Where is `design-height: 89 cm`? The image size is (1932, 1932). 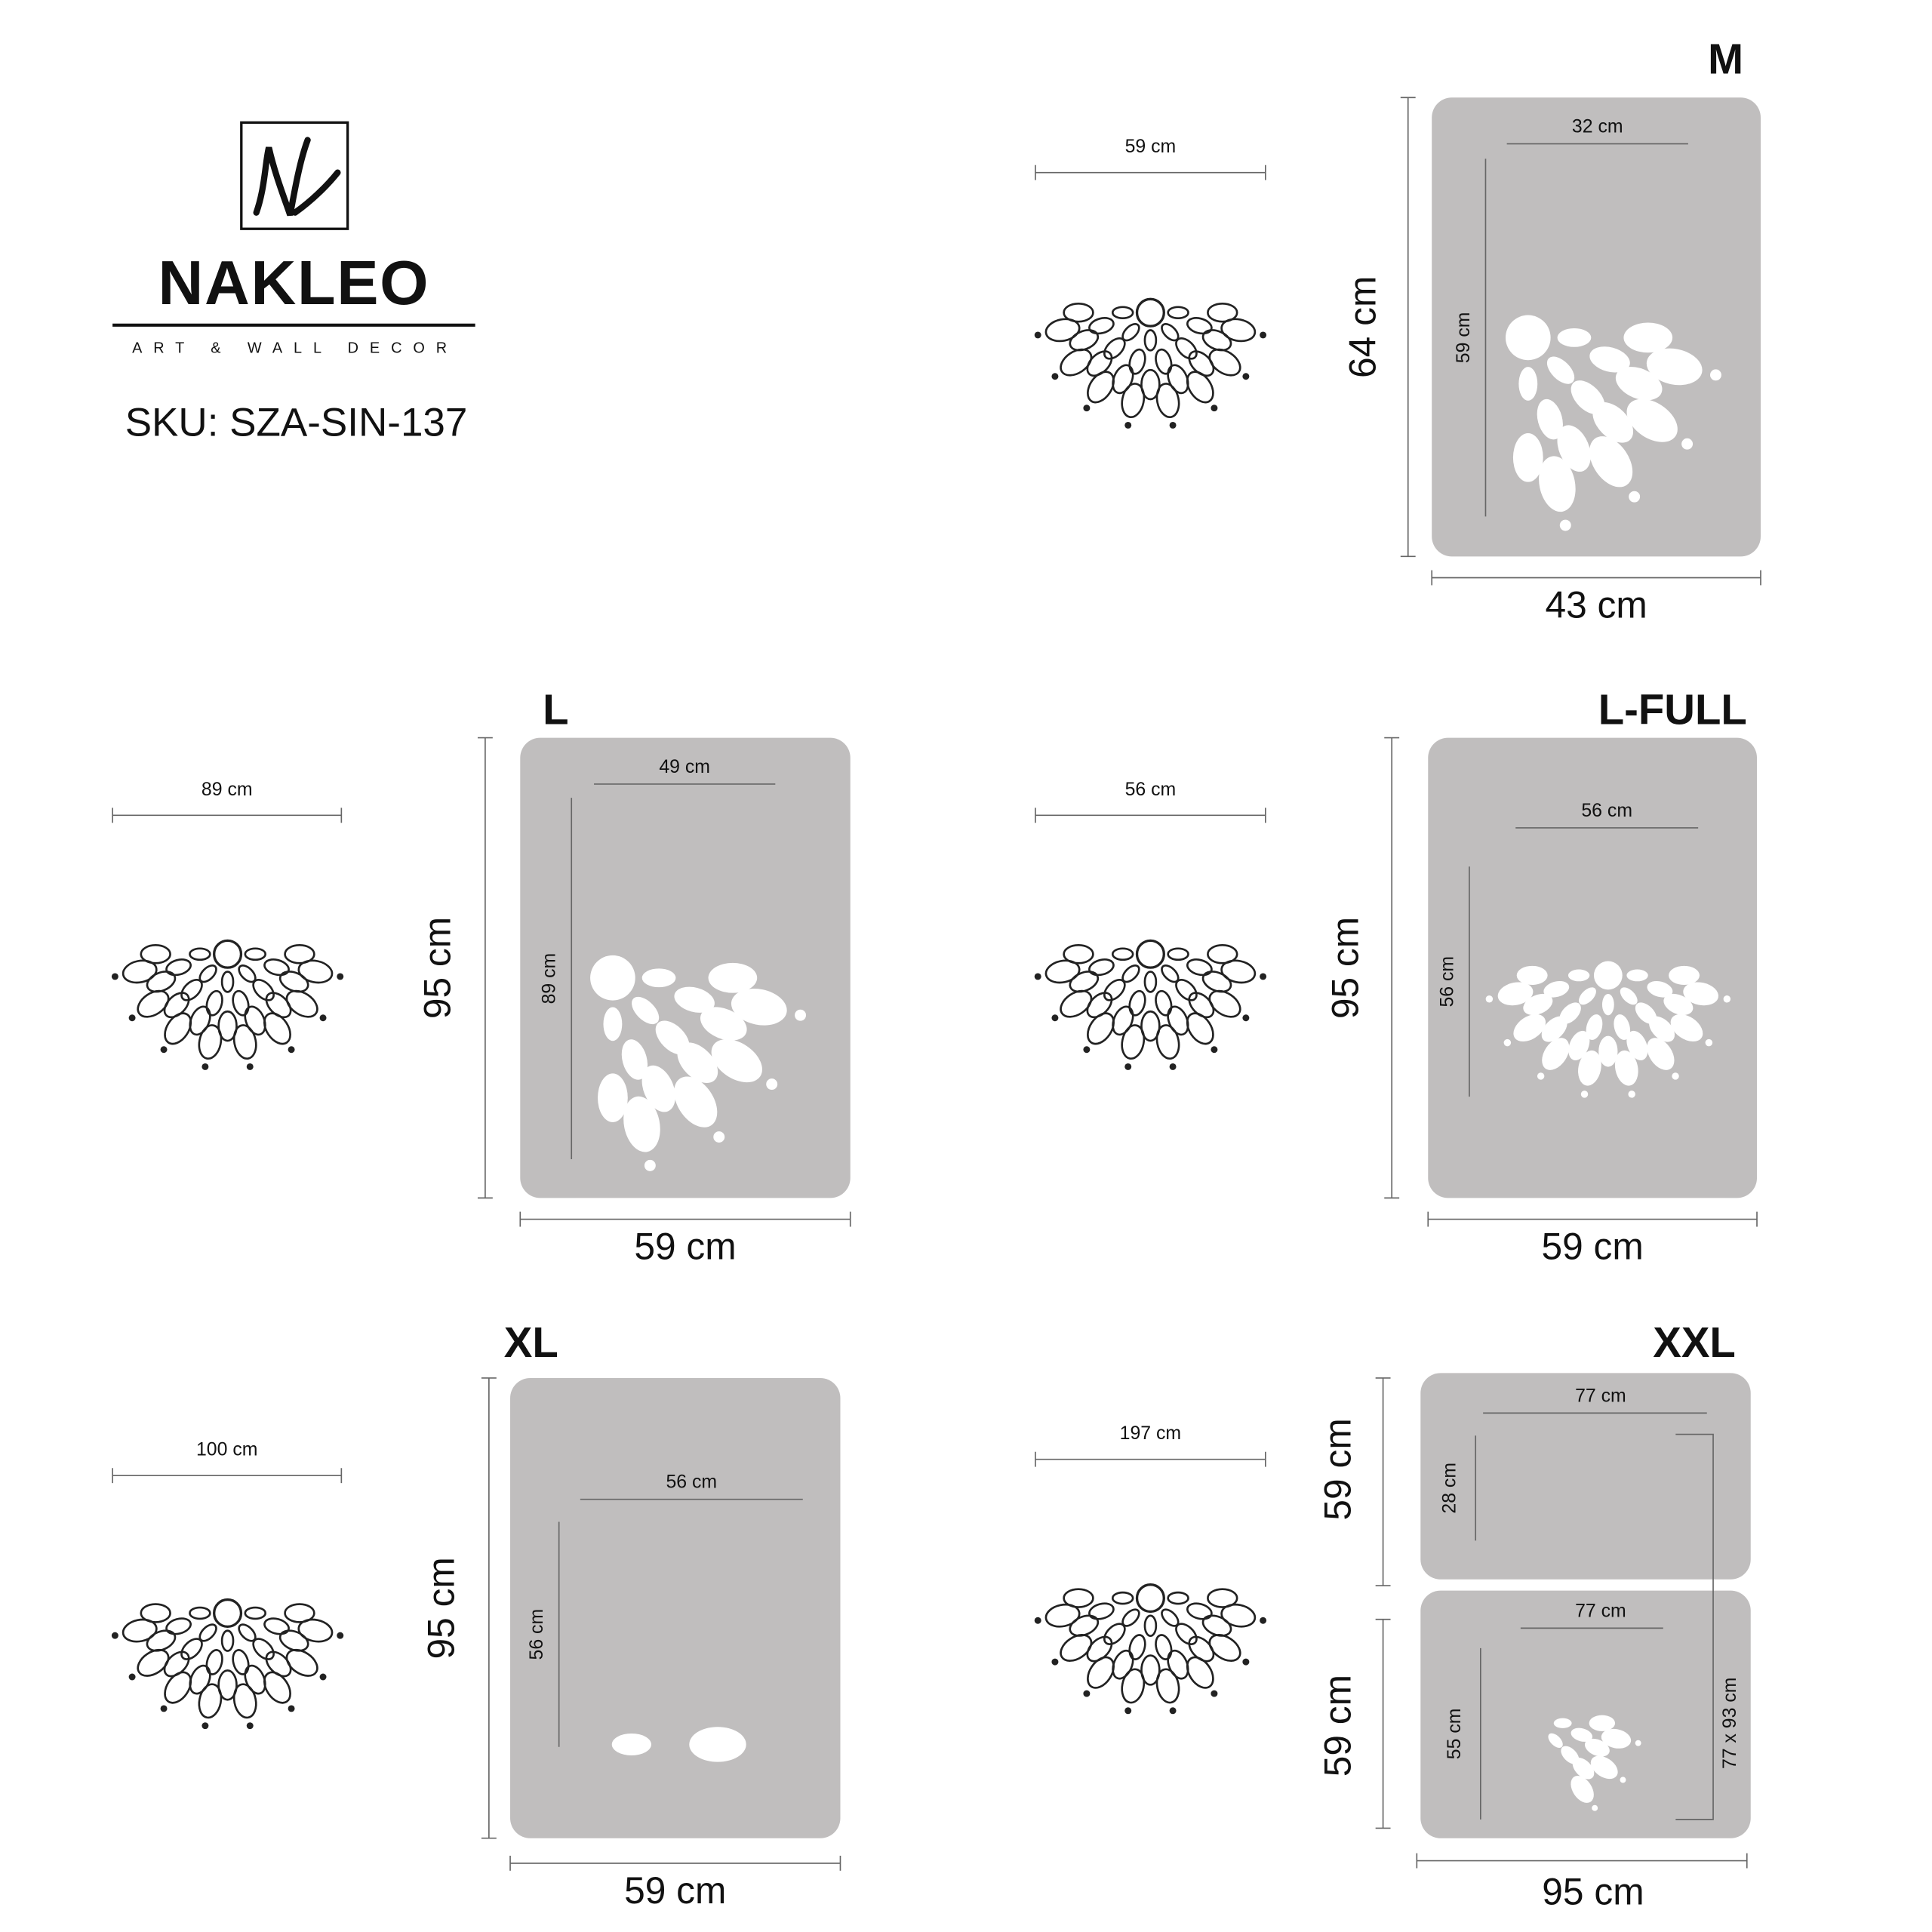 design-height: 89 cm is located at coordinates (550, 978).